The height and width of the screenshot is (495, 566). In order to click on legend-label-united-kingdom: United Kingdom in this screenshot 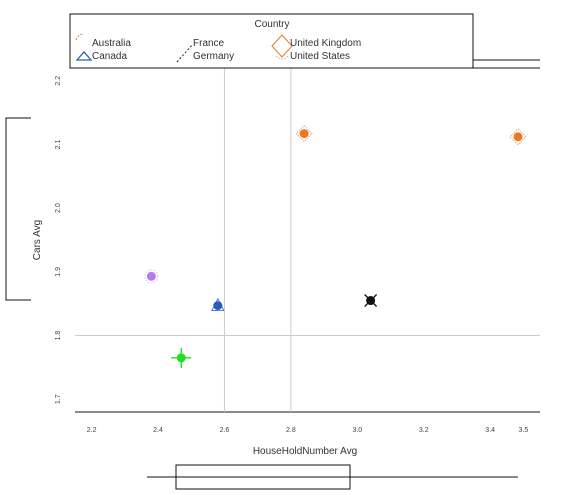, I will do `click(325, 43)`.